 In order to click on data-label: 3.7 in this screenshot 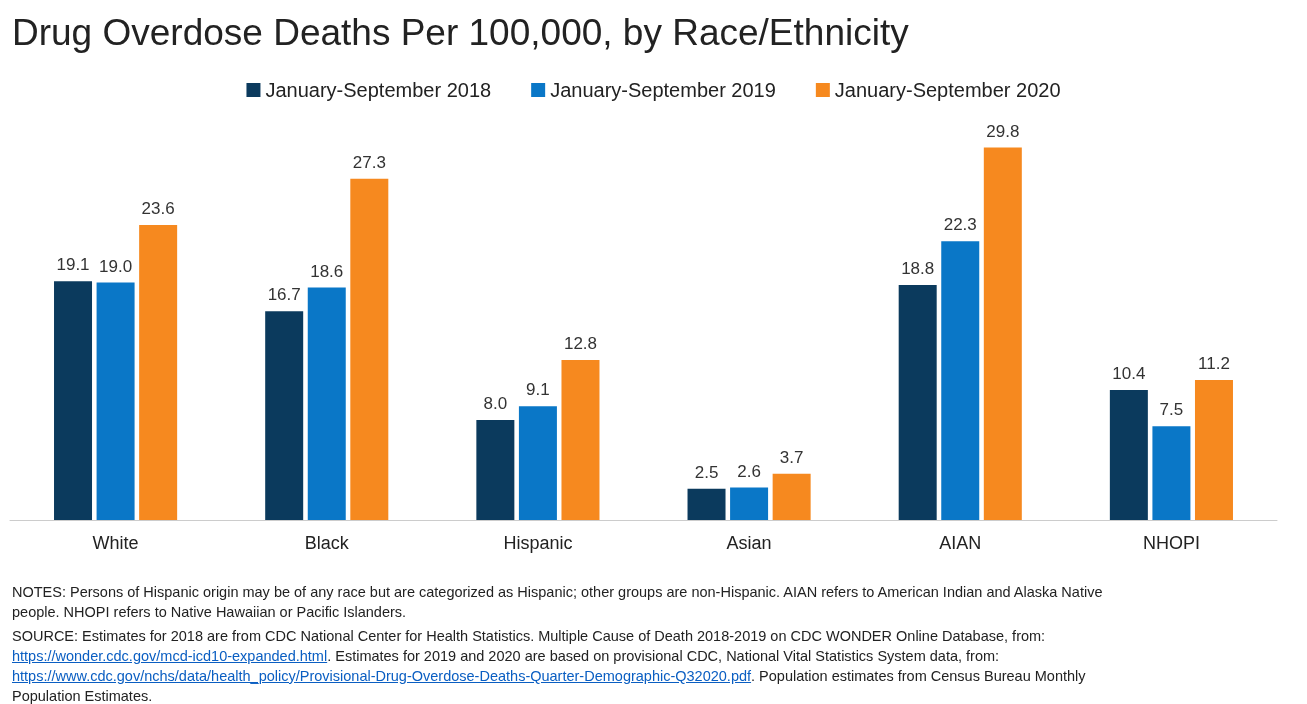, I will do `click(791, 457)`.